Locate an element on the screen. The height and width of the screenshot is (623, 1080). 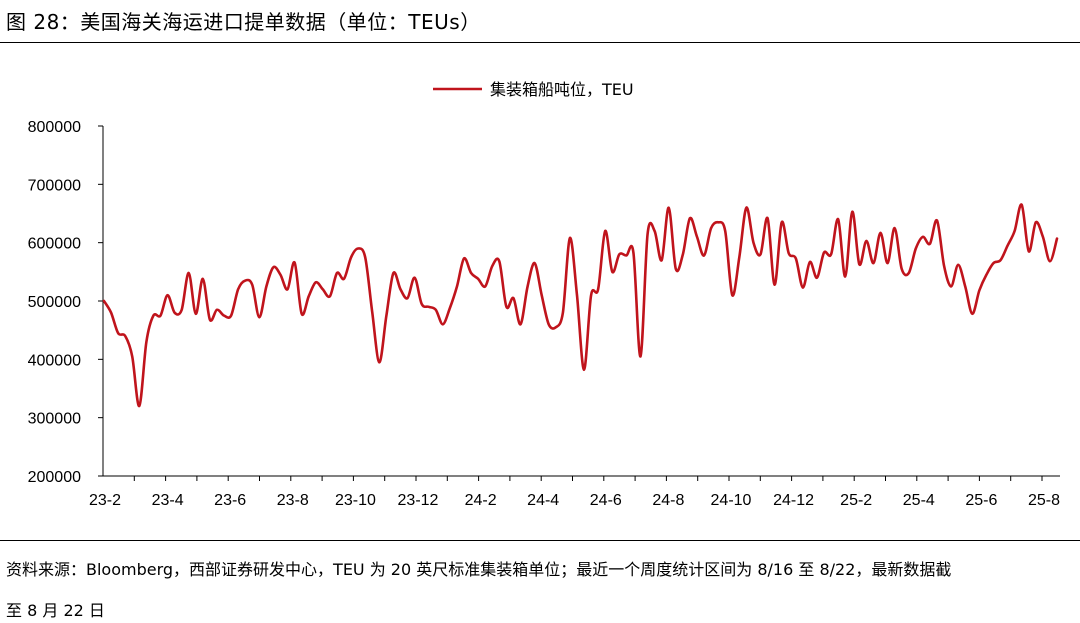
y-tick-label: 500000 is located at coordinates (54, 302).